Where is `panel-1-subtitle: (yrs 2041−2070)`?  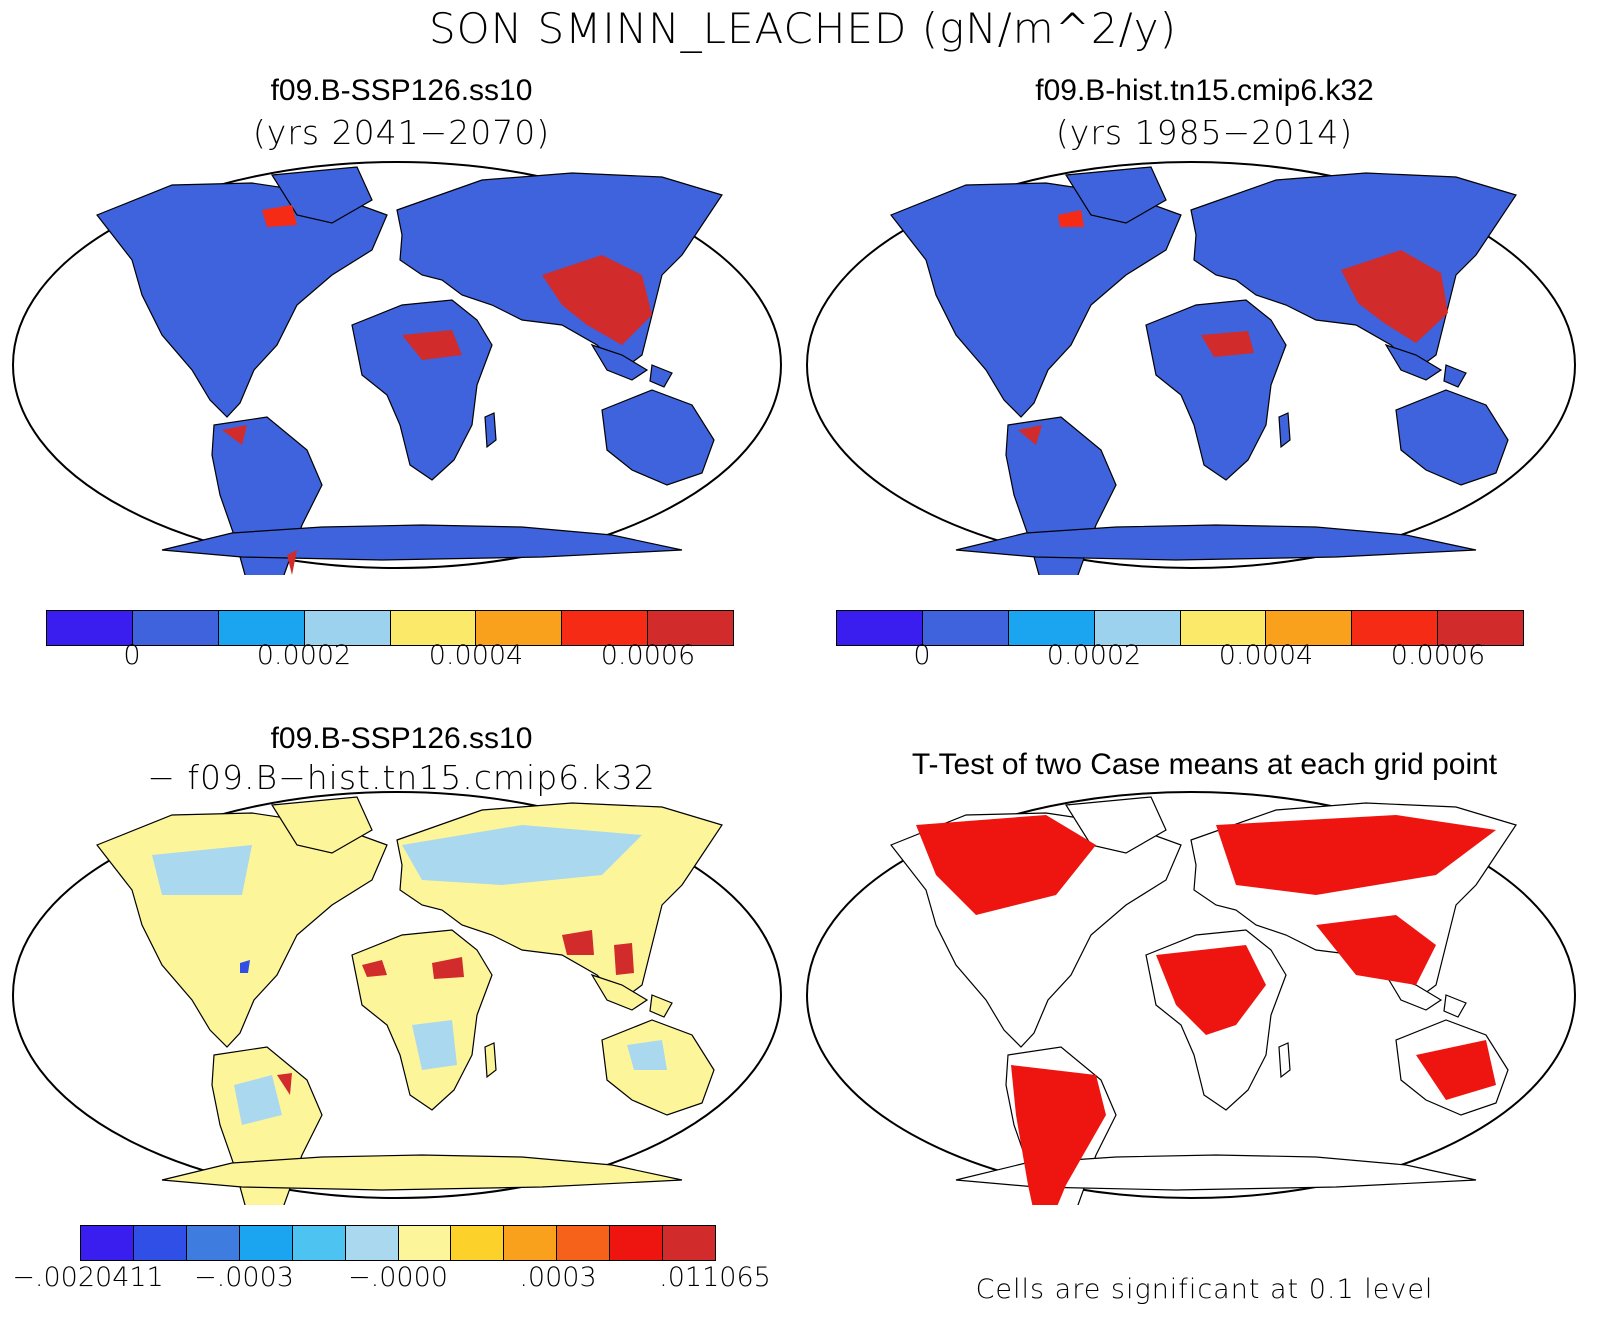
panel-1-subtitle: (yrs 2041−2070) is located at coordinates (401, 132).